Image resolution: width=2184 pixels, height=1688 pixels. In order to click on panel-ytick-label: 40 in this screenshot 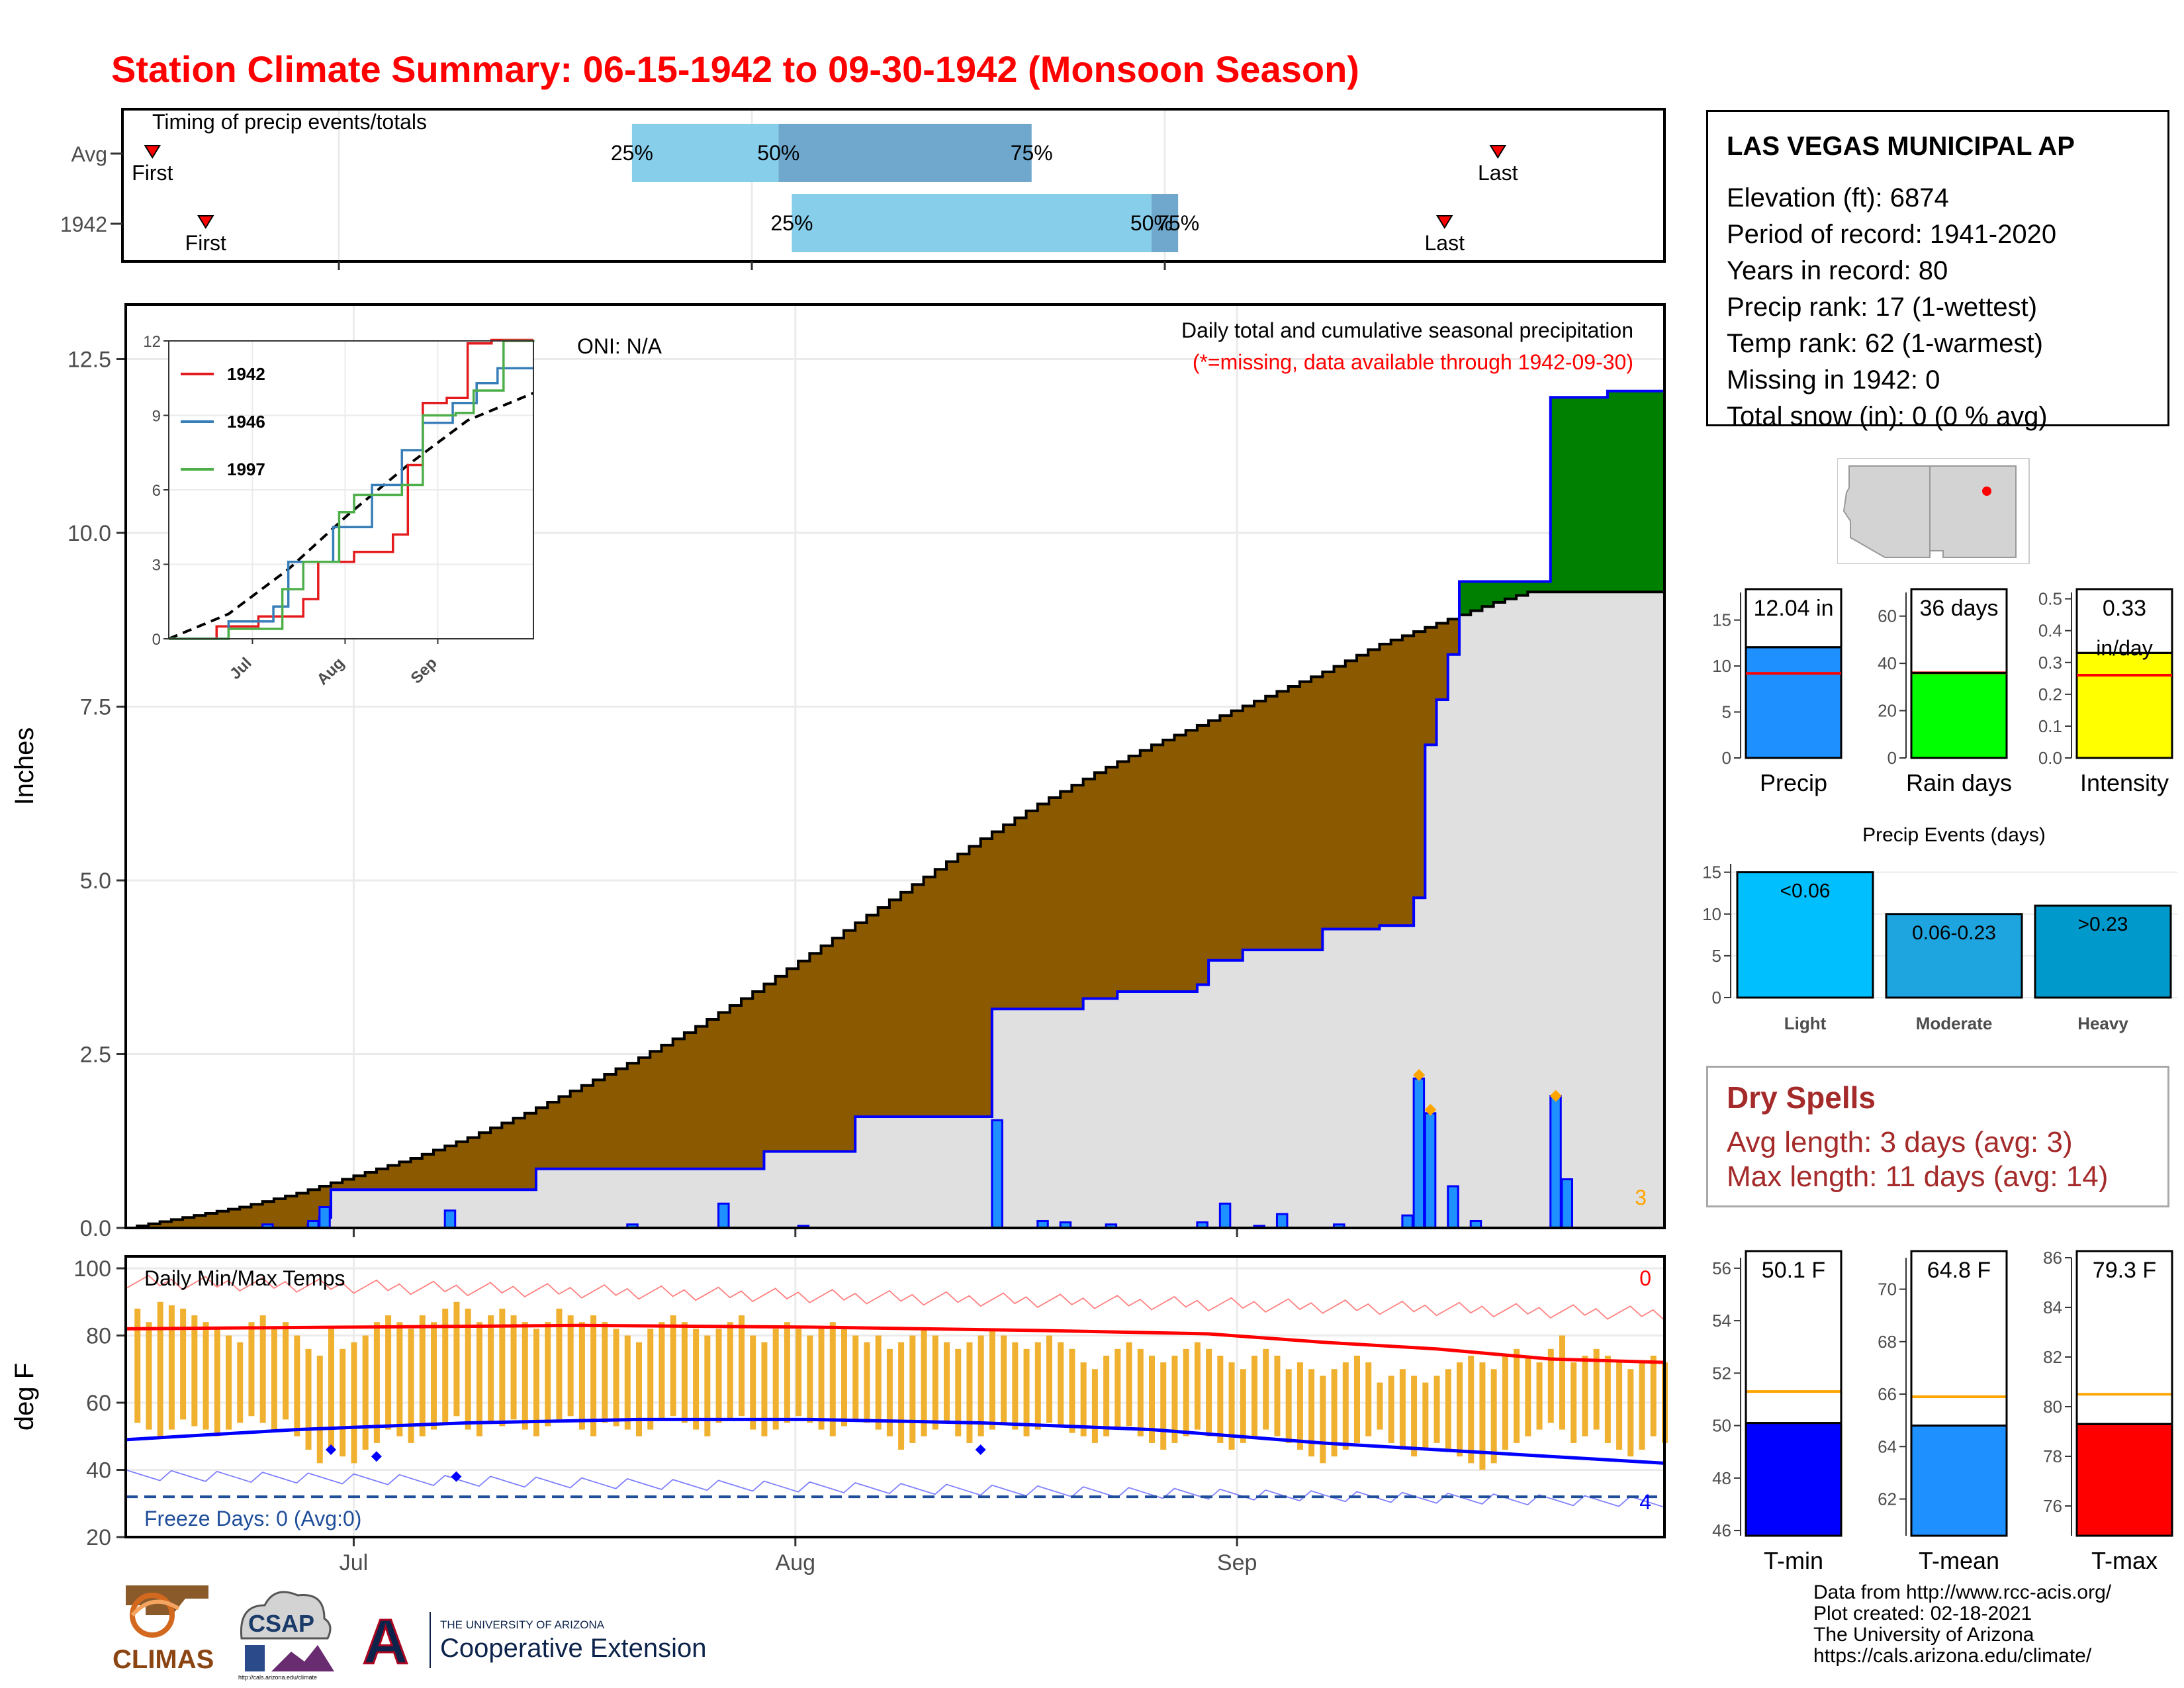, I will do `click(1888, 663)`.